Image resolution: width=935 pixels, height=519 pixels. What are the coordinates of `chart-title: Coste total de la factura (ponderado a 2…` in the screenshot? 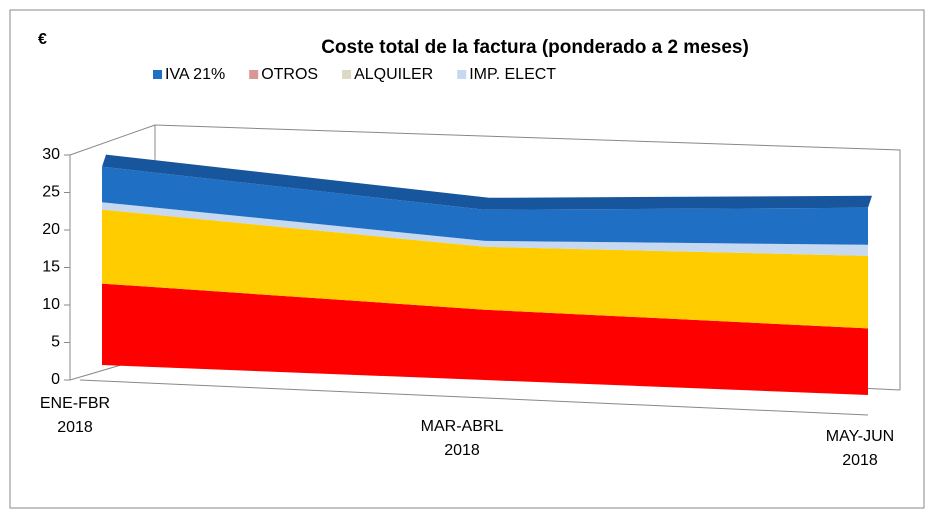 It's located at (535, 47).